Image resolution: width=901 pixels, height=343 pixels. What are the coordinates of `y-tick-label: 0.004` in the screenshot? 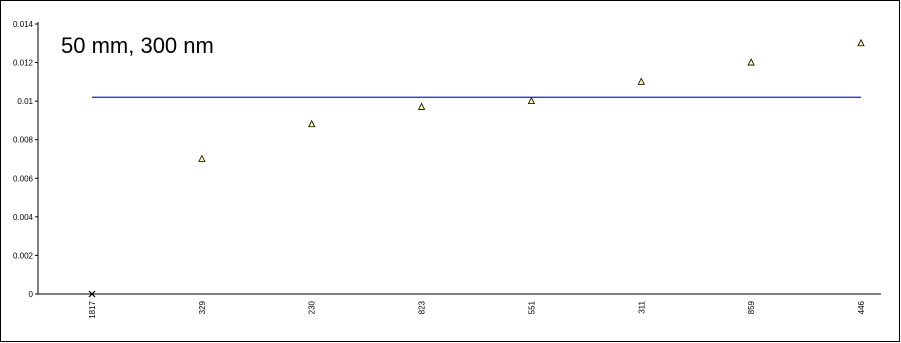 It's located at (23, 217).